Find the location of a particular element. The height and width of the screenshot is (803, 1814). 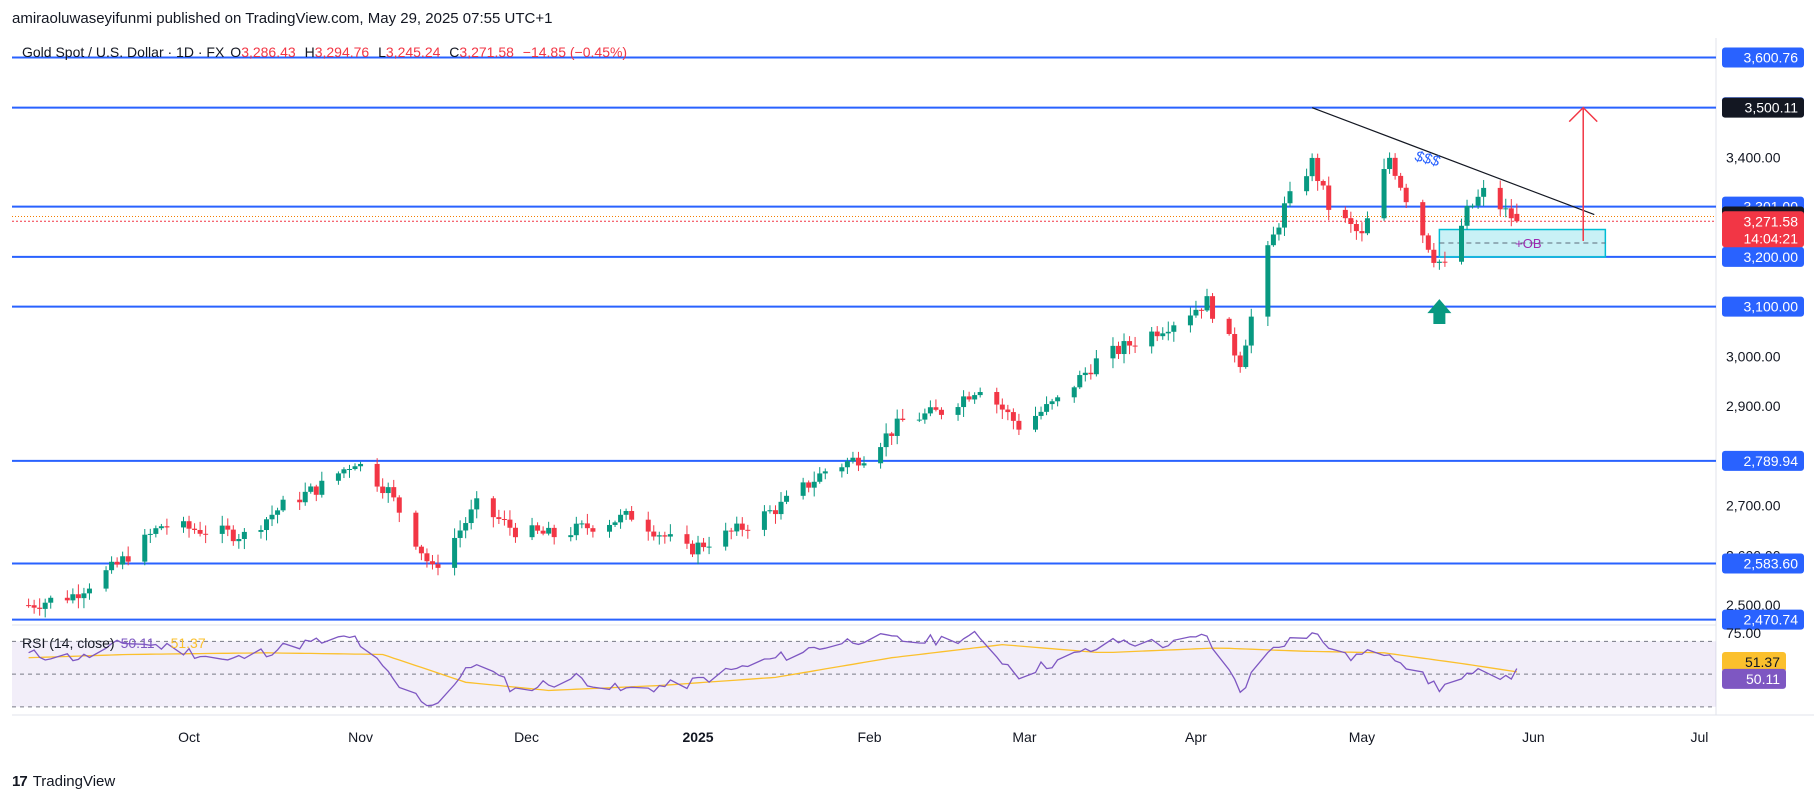

time-tick-label: May is located at coordinates (1362, 737).